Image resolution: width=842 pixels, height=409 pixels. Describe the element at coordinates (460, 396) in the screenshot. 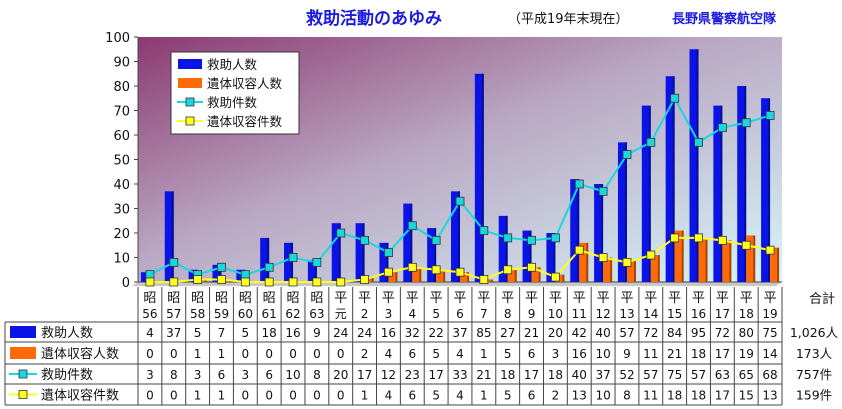

I see `table-cell: 4` at that location.